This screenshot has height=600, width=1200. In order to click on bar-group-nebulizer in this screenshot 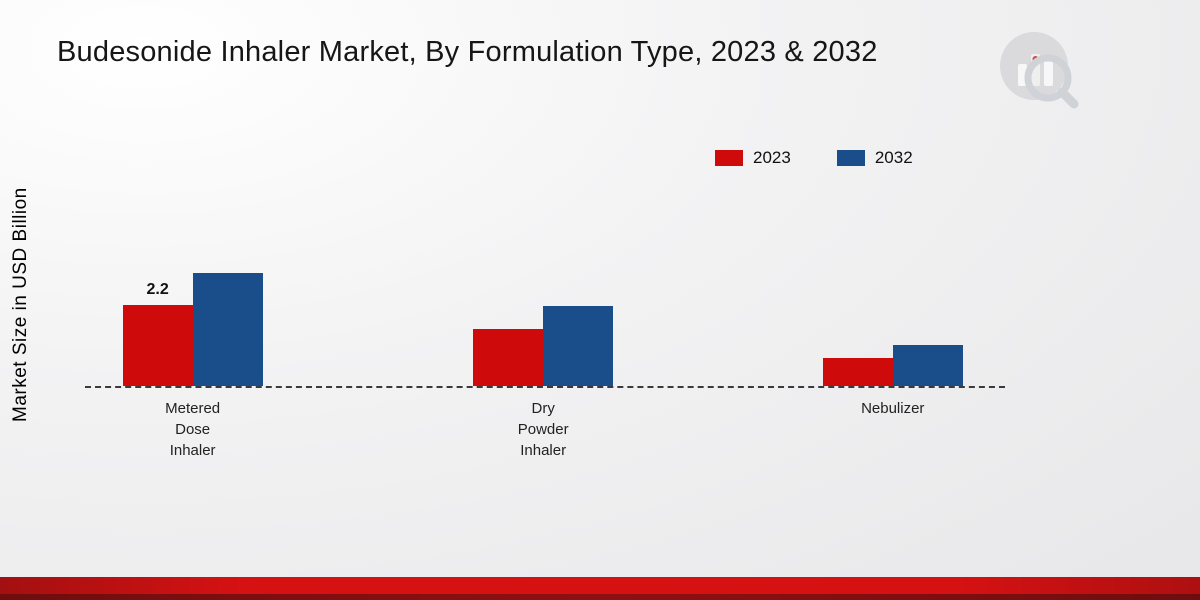, I will do `click(892, 365)`.